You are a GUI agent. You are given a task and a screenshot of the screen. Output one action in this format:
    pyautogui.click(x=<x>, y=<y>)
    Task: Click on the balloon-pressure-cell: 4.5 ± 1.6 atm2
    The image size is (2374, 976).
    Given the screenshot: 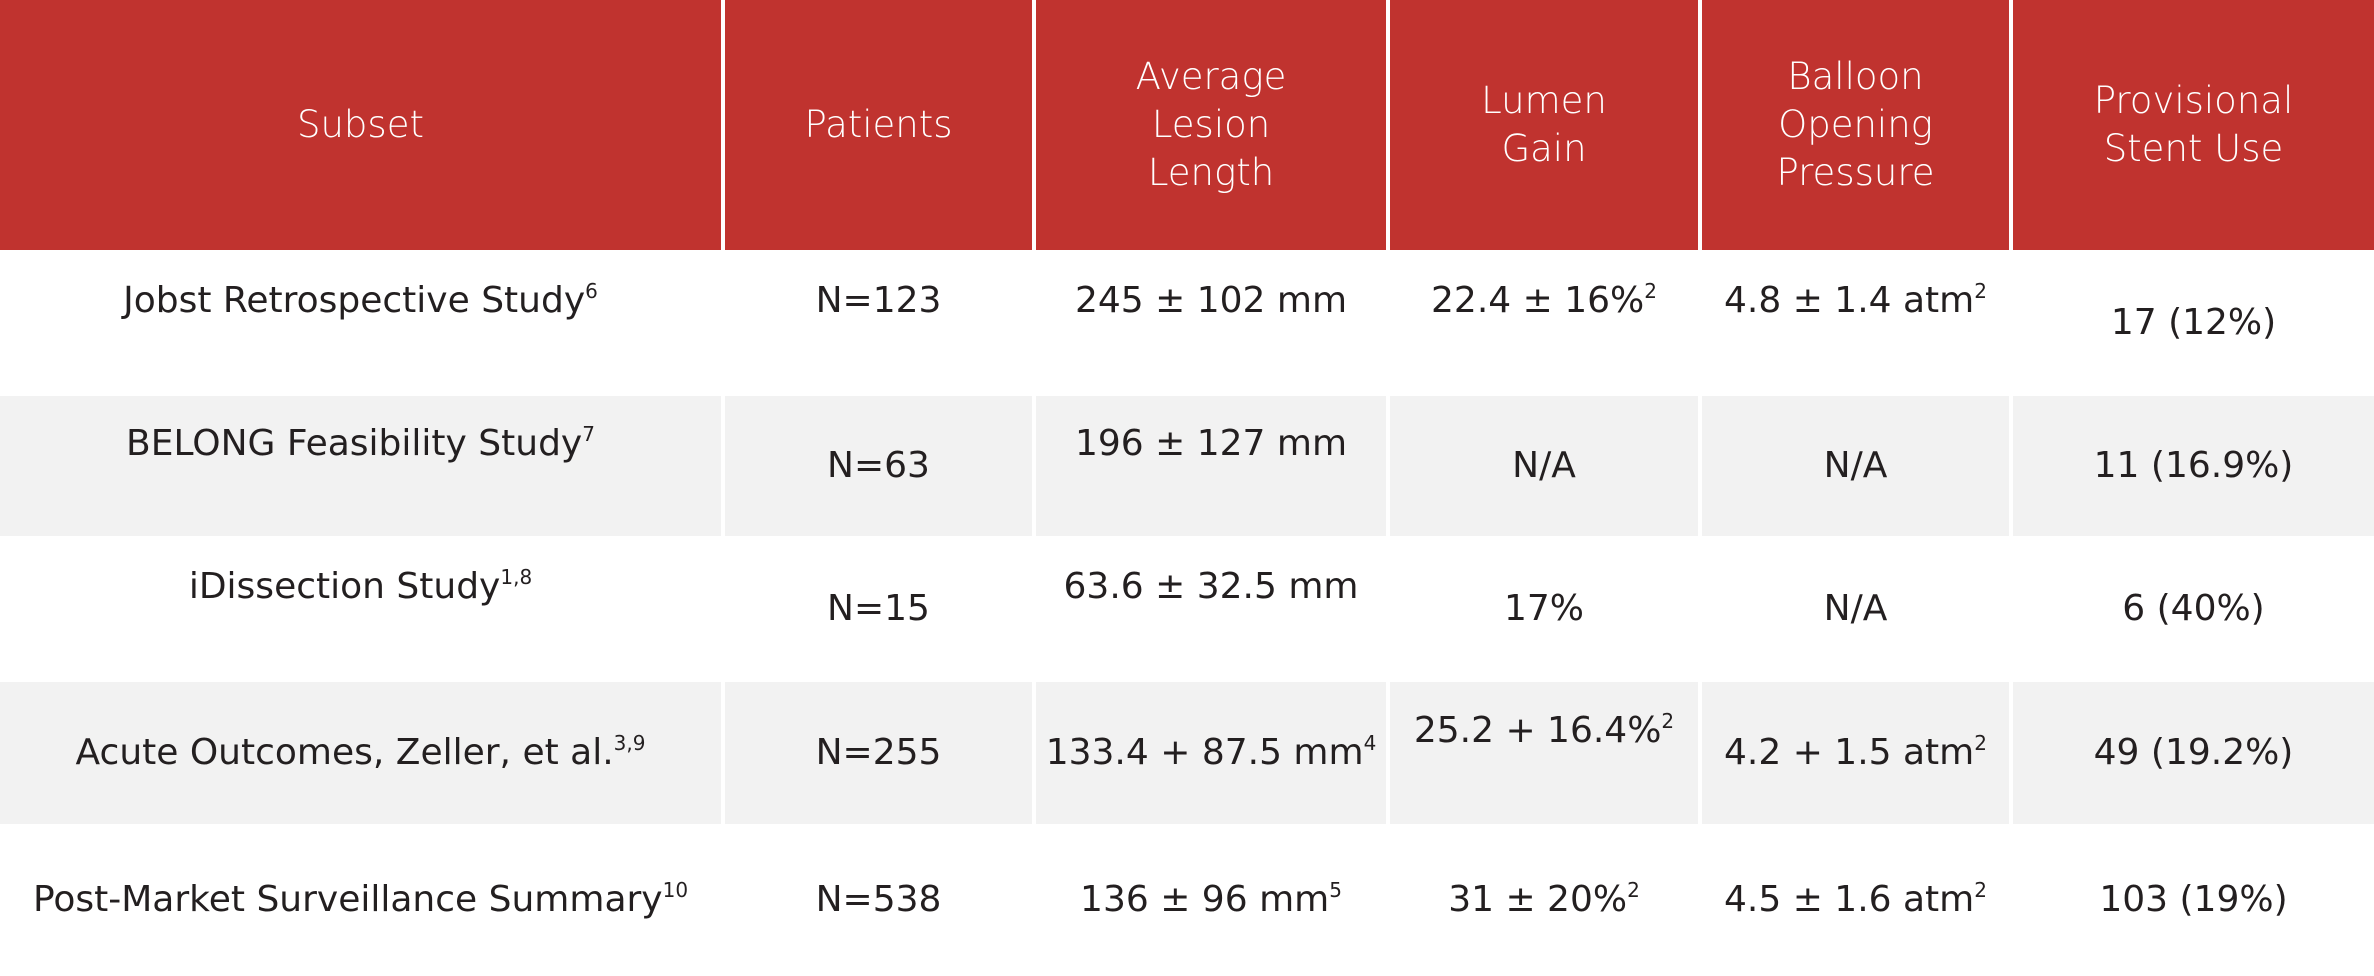 What is the action you would take?
    pyautogui.click(x=1856, y=900)
    